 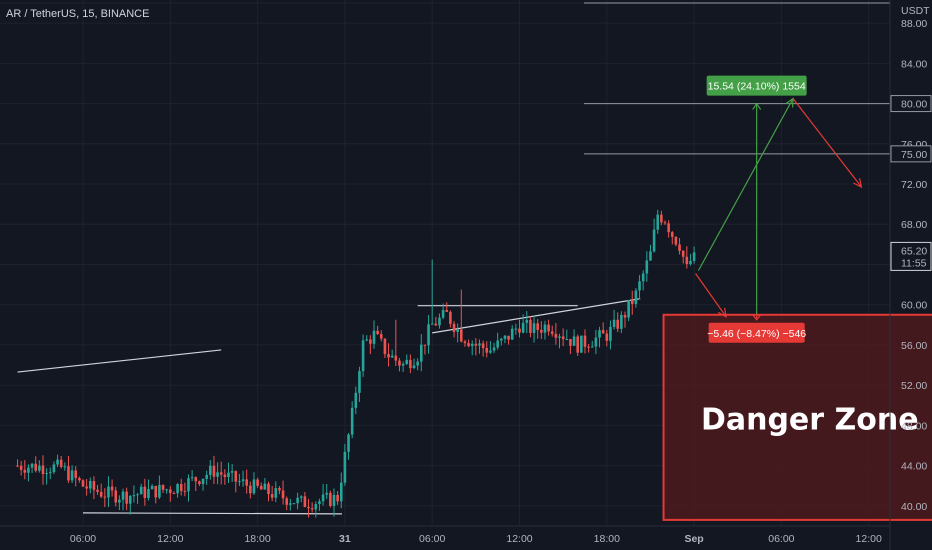 I want to click on danger-zone: Danger Zone, so click(x=797, y=417).